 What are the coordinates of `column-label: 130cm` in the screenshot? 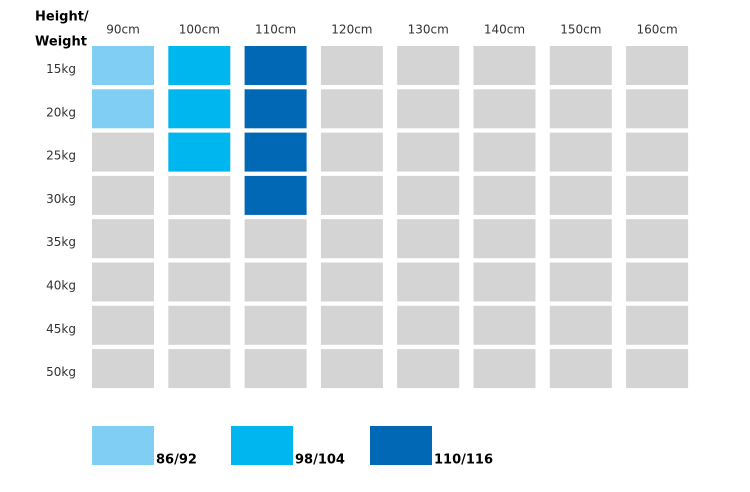 It's located at (428, 30).